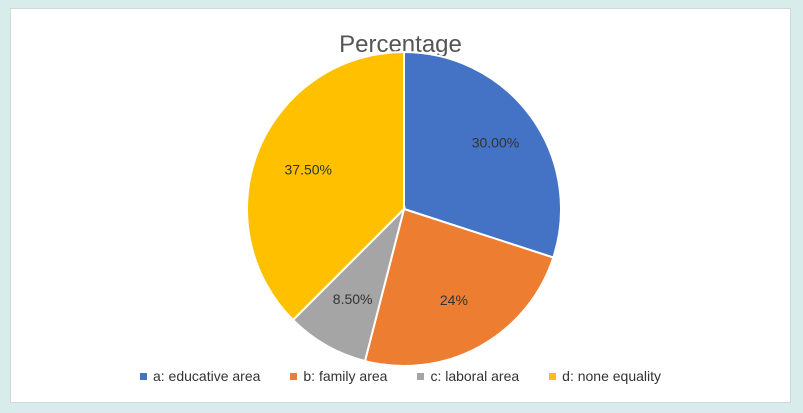 The width and height of the screenshot is (803, 413). What do you see at coordinates (345, 376) in the screenshot?
I see `legend-label: b: family area` at bounding box center [345, 376].